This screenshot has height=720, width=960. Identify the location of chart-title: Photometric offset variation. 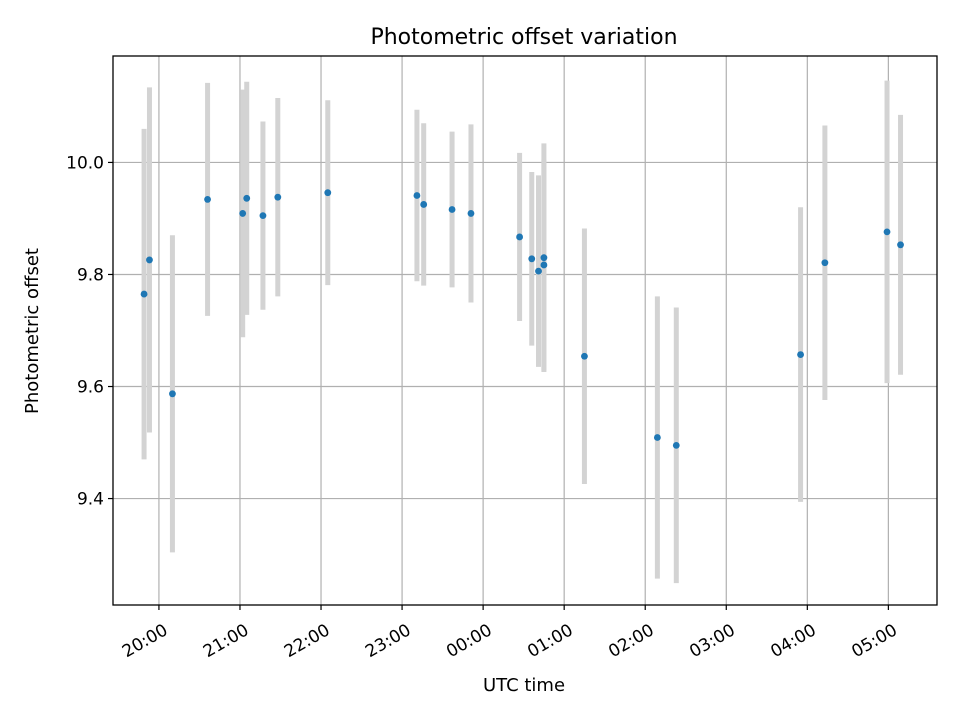
(523, 37).